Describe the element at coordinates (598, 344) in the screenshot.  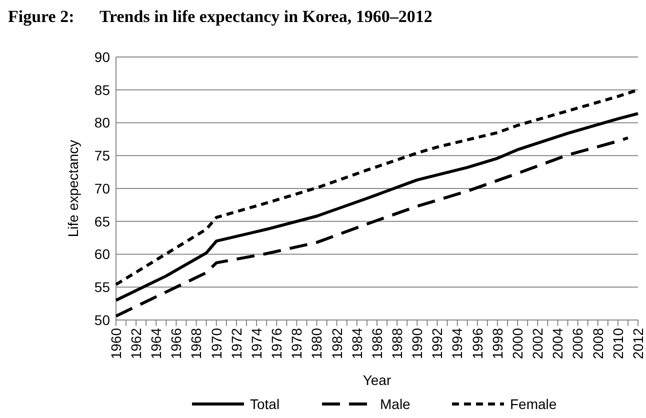
I see `x-tick-label: 2008` at that location.